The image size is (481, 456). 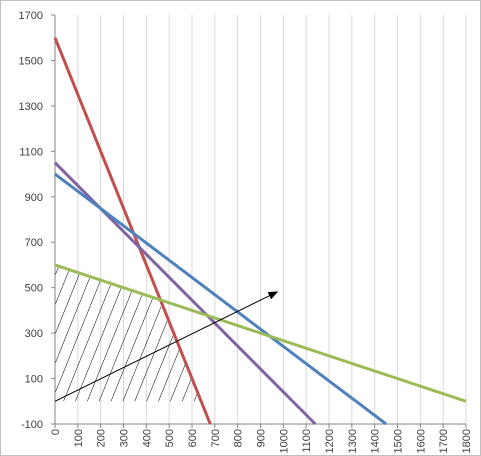 What do you see at coordinates (32, 425) in the screenshot?
I see `y-tick-label: -100` at bounding box center [32, 425].